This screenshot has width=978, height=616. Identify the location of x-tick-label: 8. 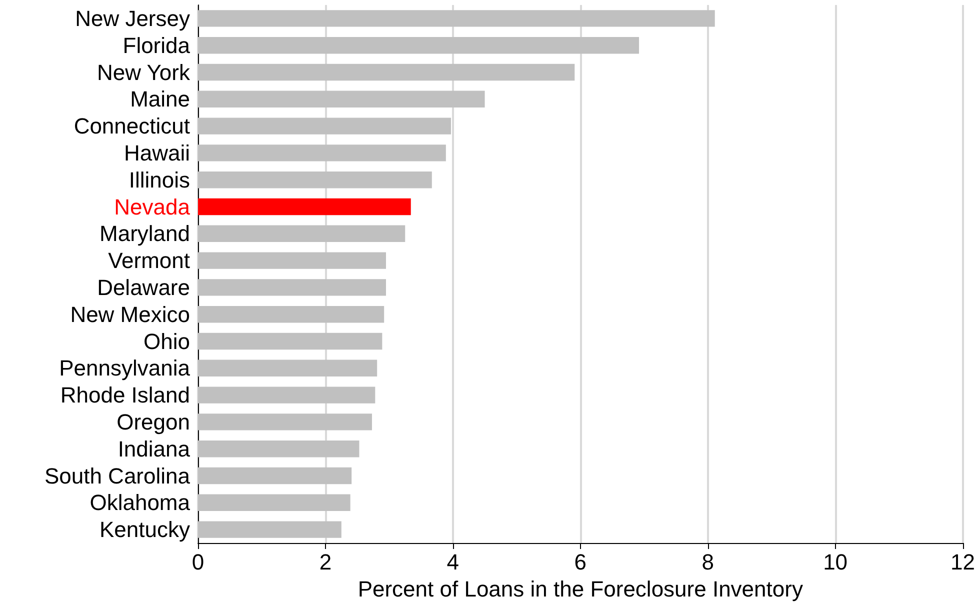
(708, 562).